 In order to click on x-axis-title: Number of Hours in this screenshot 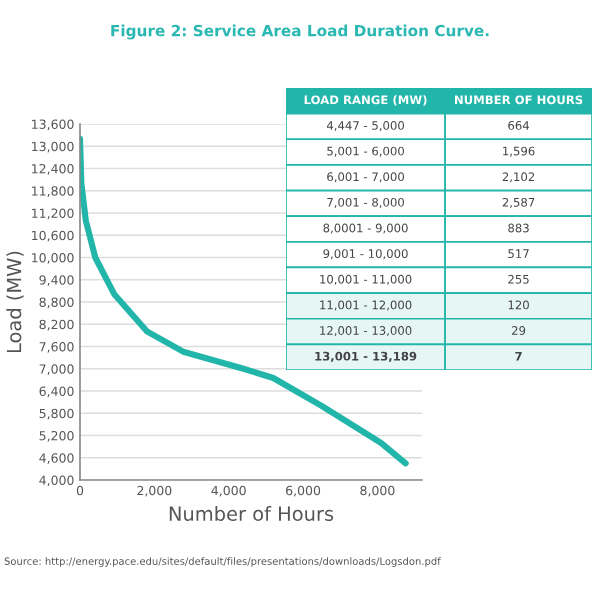, I will do `click(251, 513)`.